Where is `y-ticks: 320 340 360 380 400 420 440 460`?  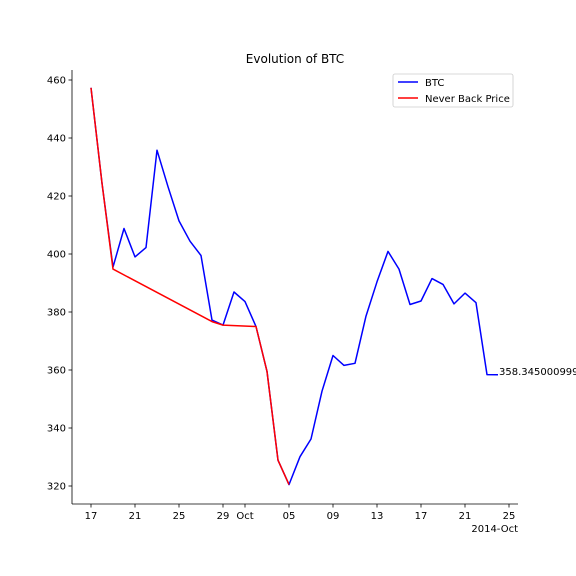 y-ticks: 320 340 360 380 400 420 440 460 is located at coordinates (59, 284).